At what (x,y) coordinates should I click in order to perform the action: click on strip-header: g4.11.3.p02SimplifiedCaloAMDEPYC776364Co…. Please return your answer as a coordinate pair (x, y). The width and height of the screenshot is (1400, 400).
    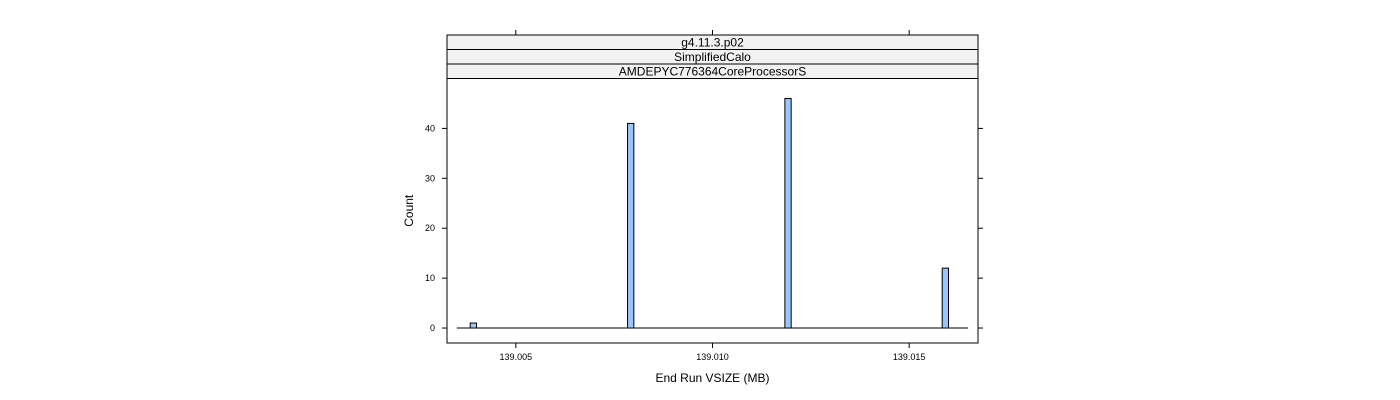
    Looking at the image, I should click on (712, 56).